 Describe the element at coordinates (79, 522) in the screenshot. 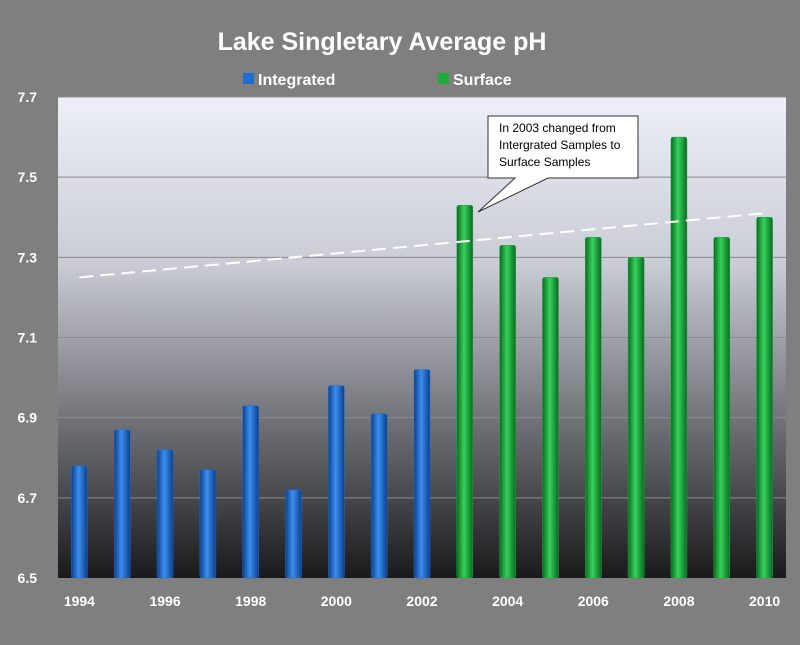

I see `bar-integrated-1994` at that location.